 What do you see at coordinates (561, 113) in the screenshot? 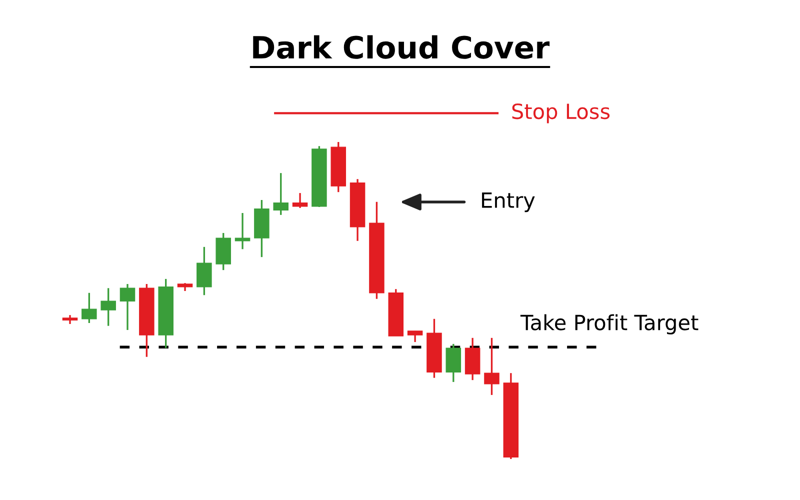
I see `ref-line-label: Stop Loss` at bounding box center [561, 113].